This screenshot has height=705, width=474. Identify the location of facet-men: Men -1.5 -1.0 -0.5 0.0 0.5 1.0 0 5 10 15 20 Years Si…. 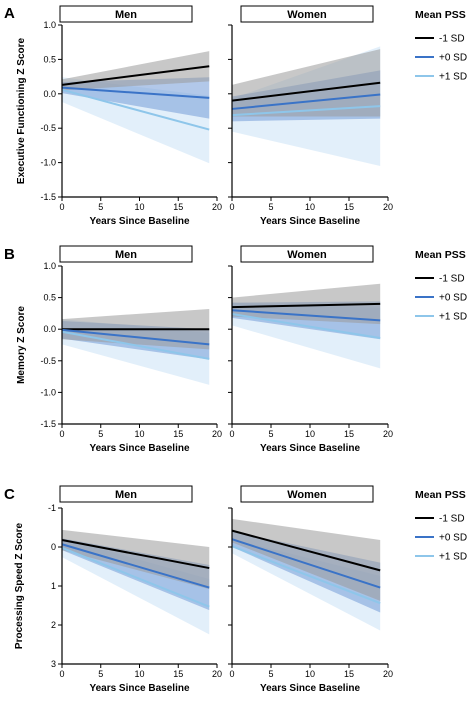
(131, 116).